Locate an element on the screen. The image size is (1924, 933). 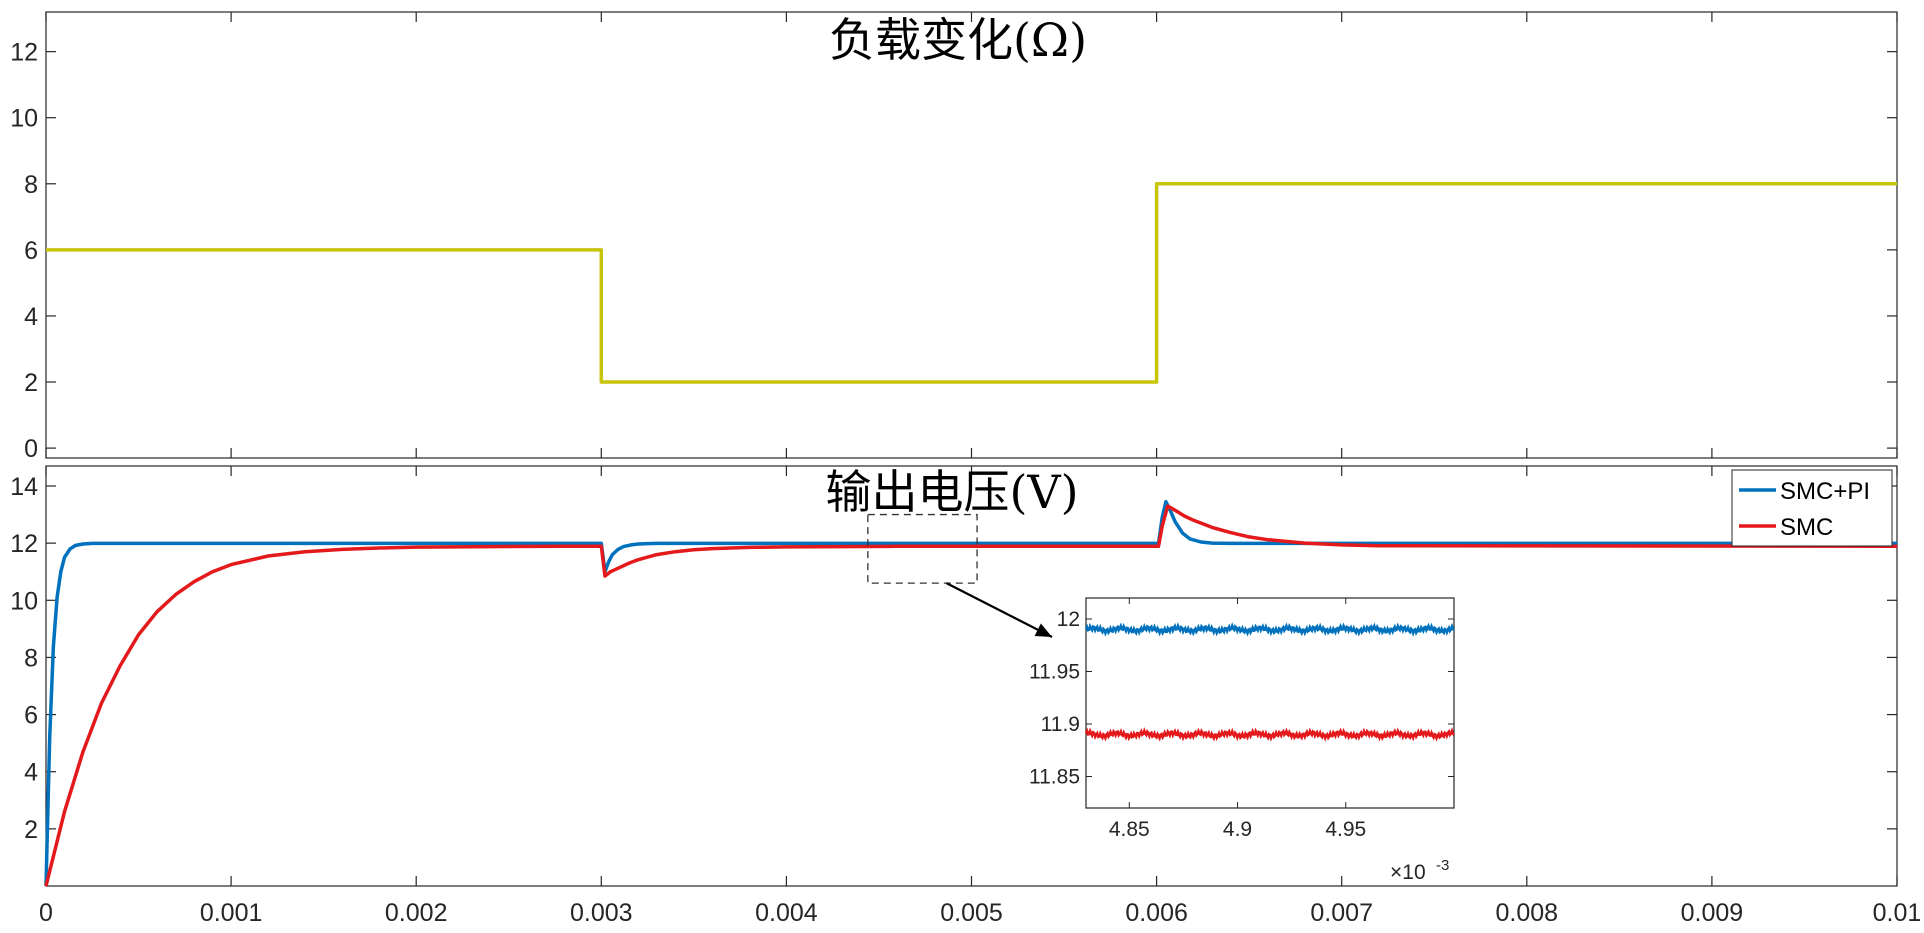
load-ytick-label: 8 is located at coordinates (31, 185).